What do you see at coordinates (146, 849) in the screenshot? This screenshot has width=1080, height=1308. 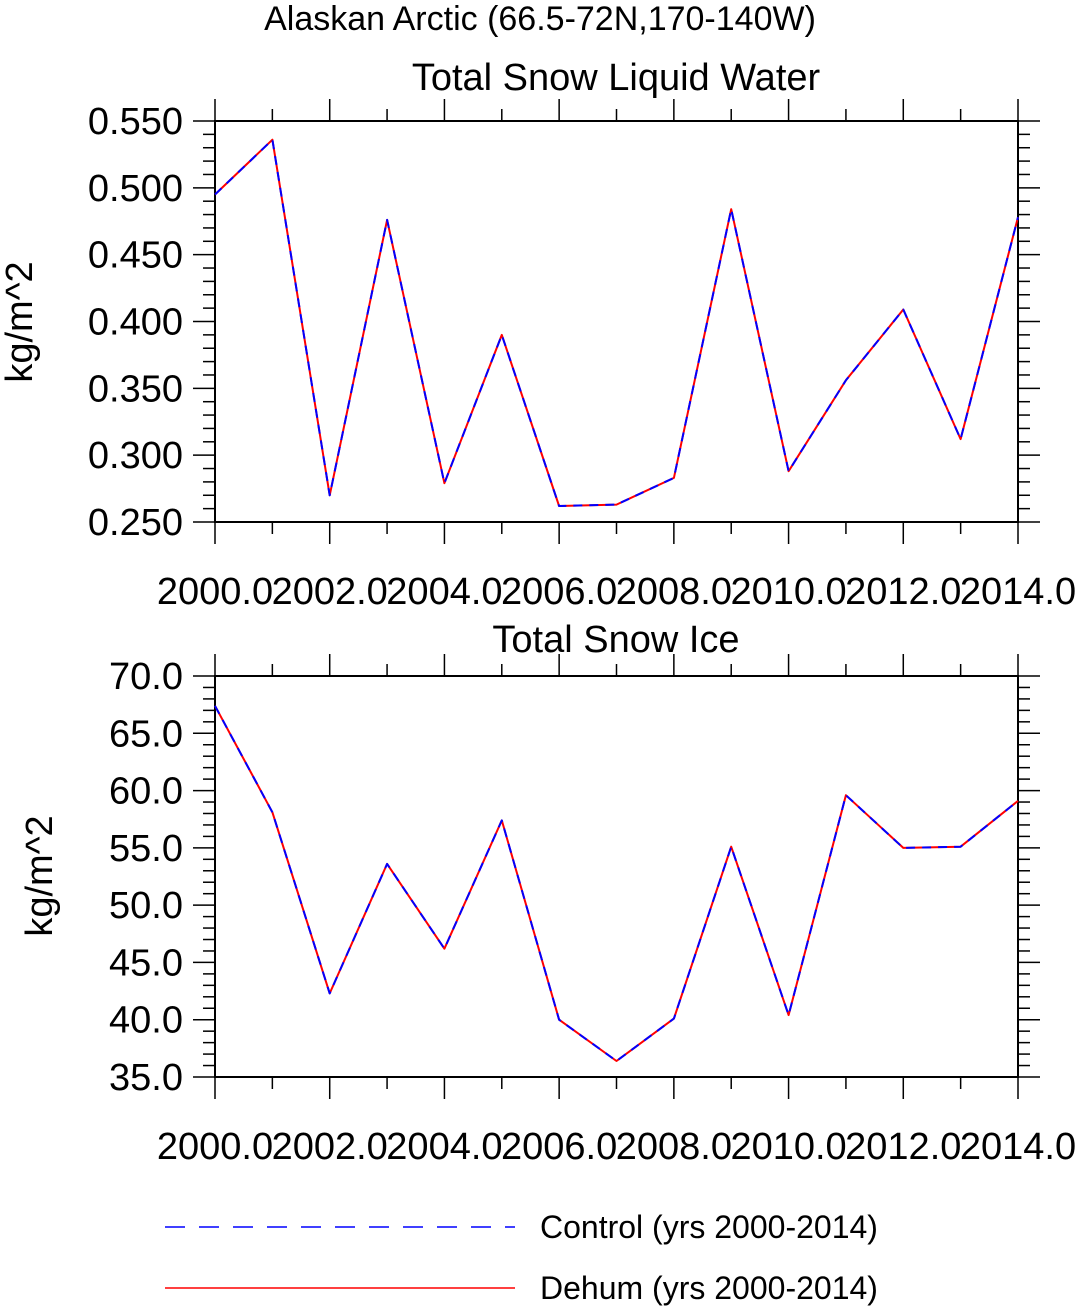 I see `y-tick-label: 55.0` at bounding box center [146, 849].